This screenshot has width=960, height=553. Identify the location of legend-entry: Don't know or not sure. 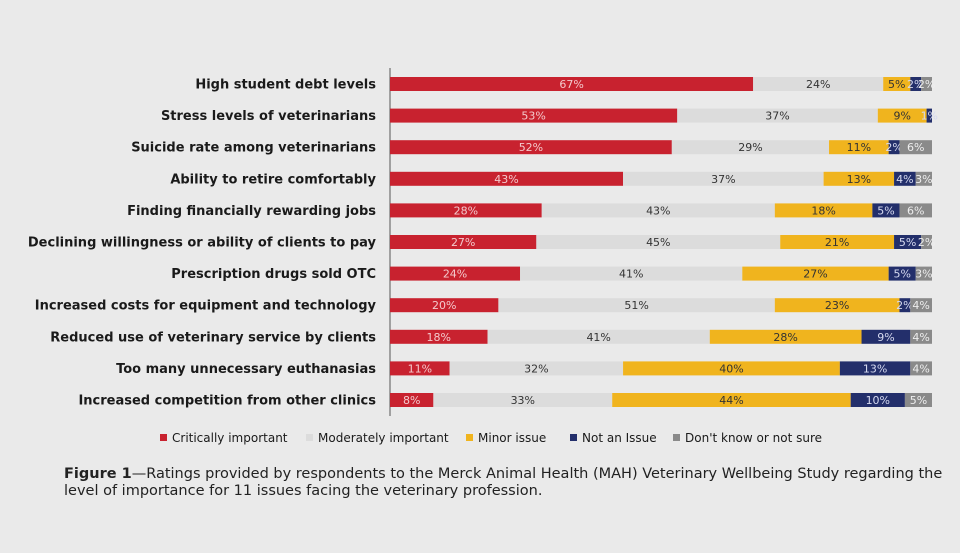
(753, 438).